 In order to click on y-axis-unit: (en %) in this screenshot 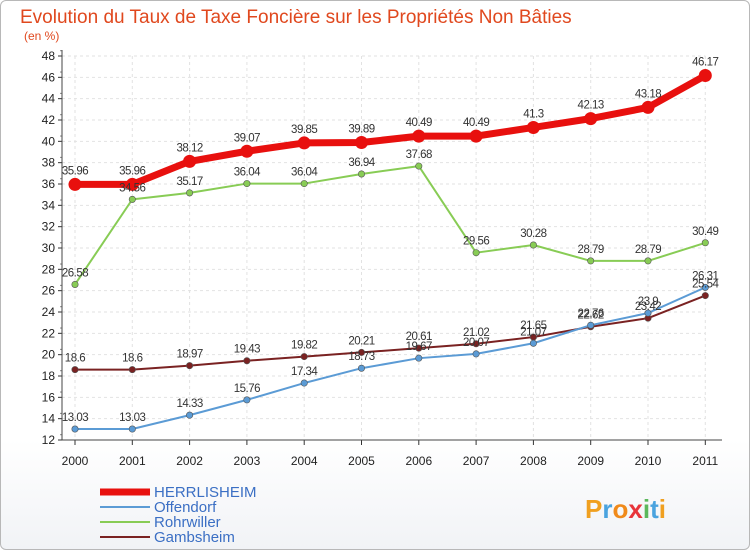, I will do `click(41, 36)`.